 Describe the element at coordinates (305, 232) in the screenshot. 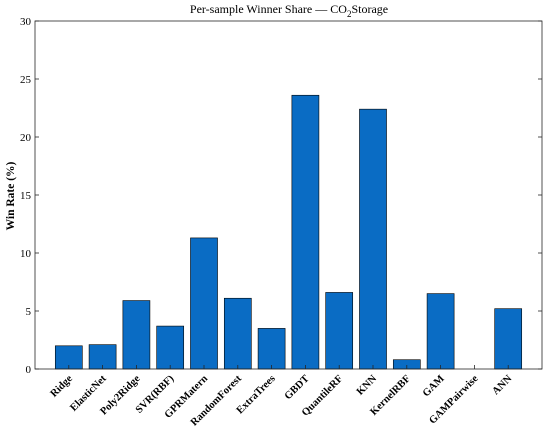

I see `bar-gbdt` at that location.